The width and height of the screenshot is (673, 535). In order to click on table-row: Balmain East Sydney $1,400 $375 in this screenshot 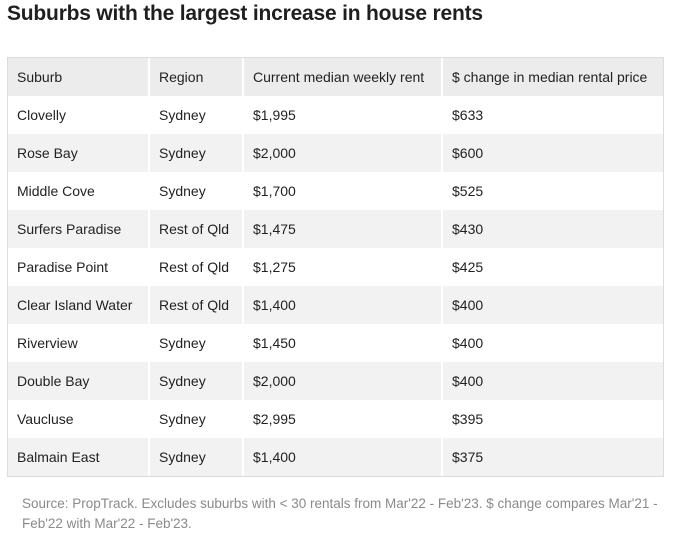, I will do `click(335, 457)`.